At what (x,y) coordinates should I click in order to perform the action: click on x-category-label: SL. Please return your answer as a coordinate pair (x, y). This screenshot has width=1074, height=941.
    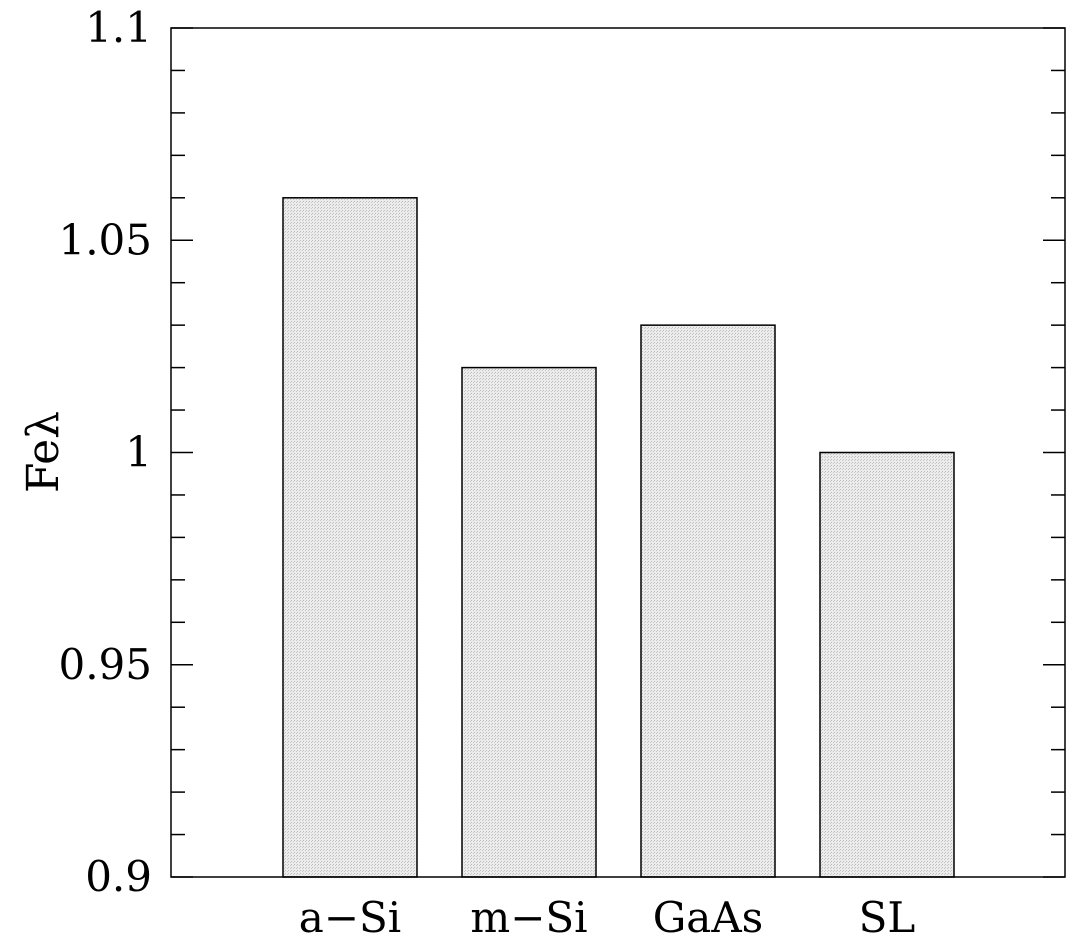
    Looking at the image, I should click on (887, 917).